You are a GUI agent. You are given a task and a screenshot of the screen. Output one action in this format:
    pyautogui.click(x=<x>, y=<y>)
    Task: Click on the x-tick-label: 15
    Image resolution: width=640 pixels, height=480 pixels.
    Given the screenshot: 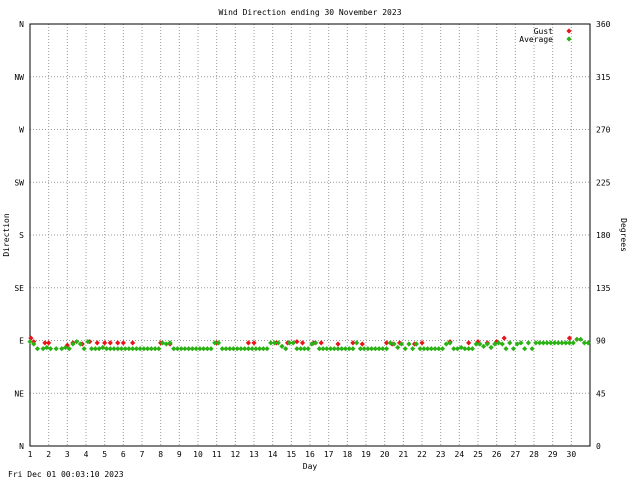 What is the action you would take?
    pyautogui.click(x=292, y=454)
    